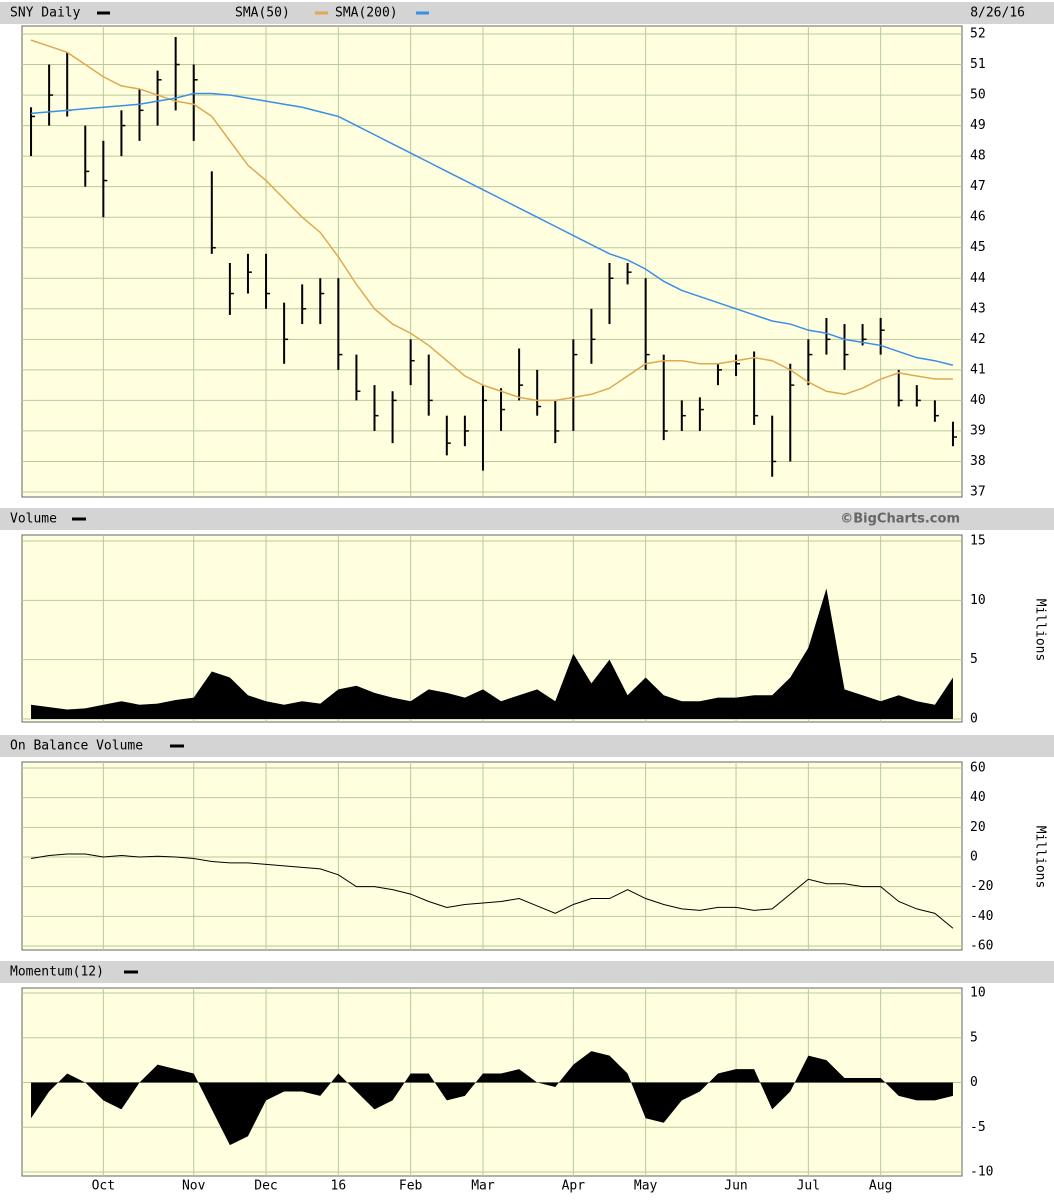 The image size is (1054, 1200). Describe the element at coordinates (76, 746) in the screenshot. I see `panel-title: On Balance Volume` at that location.